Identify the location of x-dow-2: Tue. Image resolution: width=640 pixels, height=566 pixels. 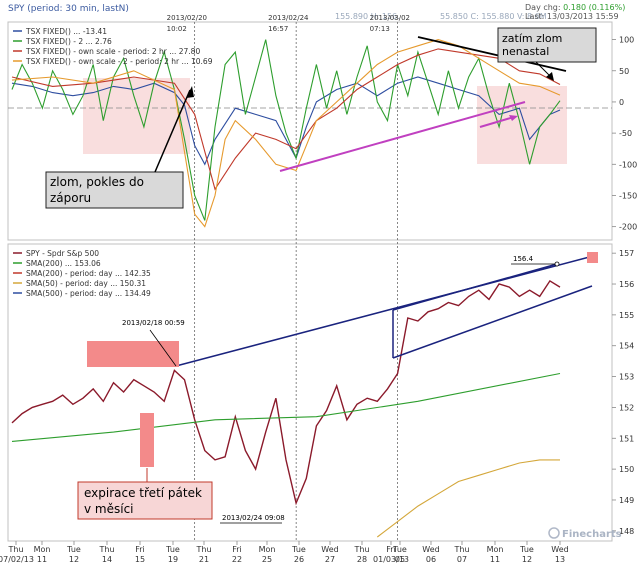
(73, 549).